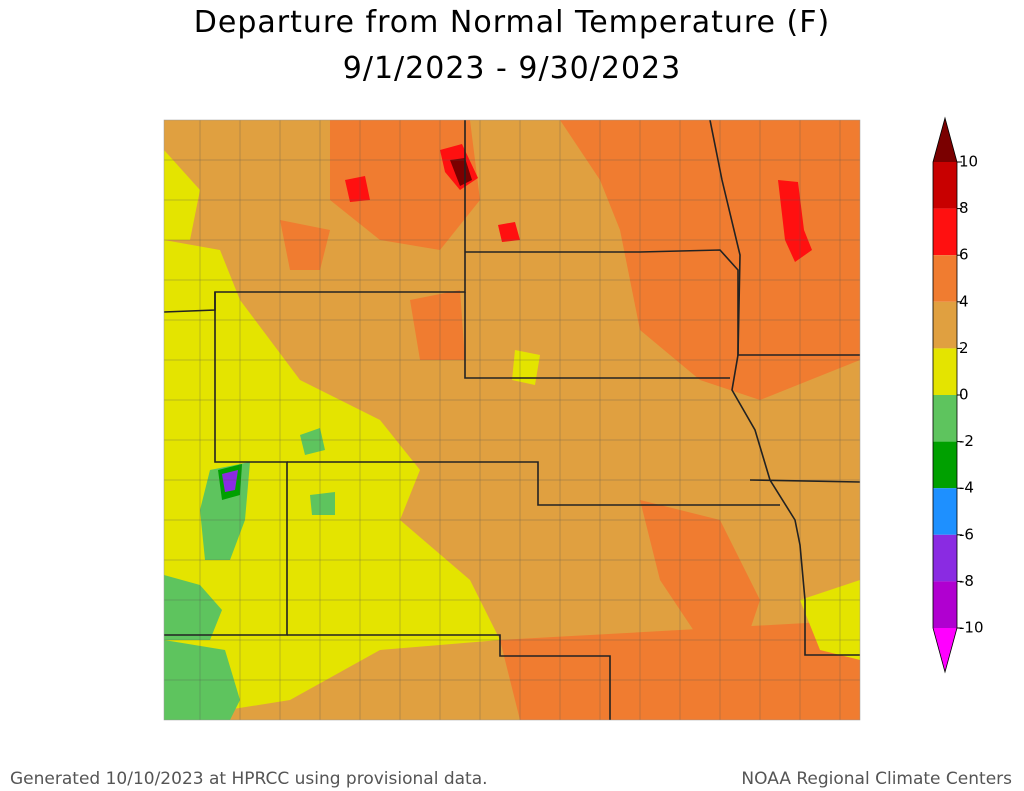 The height and width of the screenshot is (791, 1024). Describe the element at coordinates (966, 488) in the screenshot. I see `colorbar-label: -4` at that location.